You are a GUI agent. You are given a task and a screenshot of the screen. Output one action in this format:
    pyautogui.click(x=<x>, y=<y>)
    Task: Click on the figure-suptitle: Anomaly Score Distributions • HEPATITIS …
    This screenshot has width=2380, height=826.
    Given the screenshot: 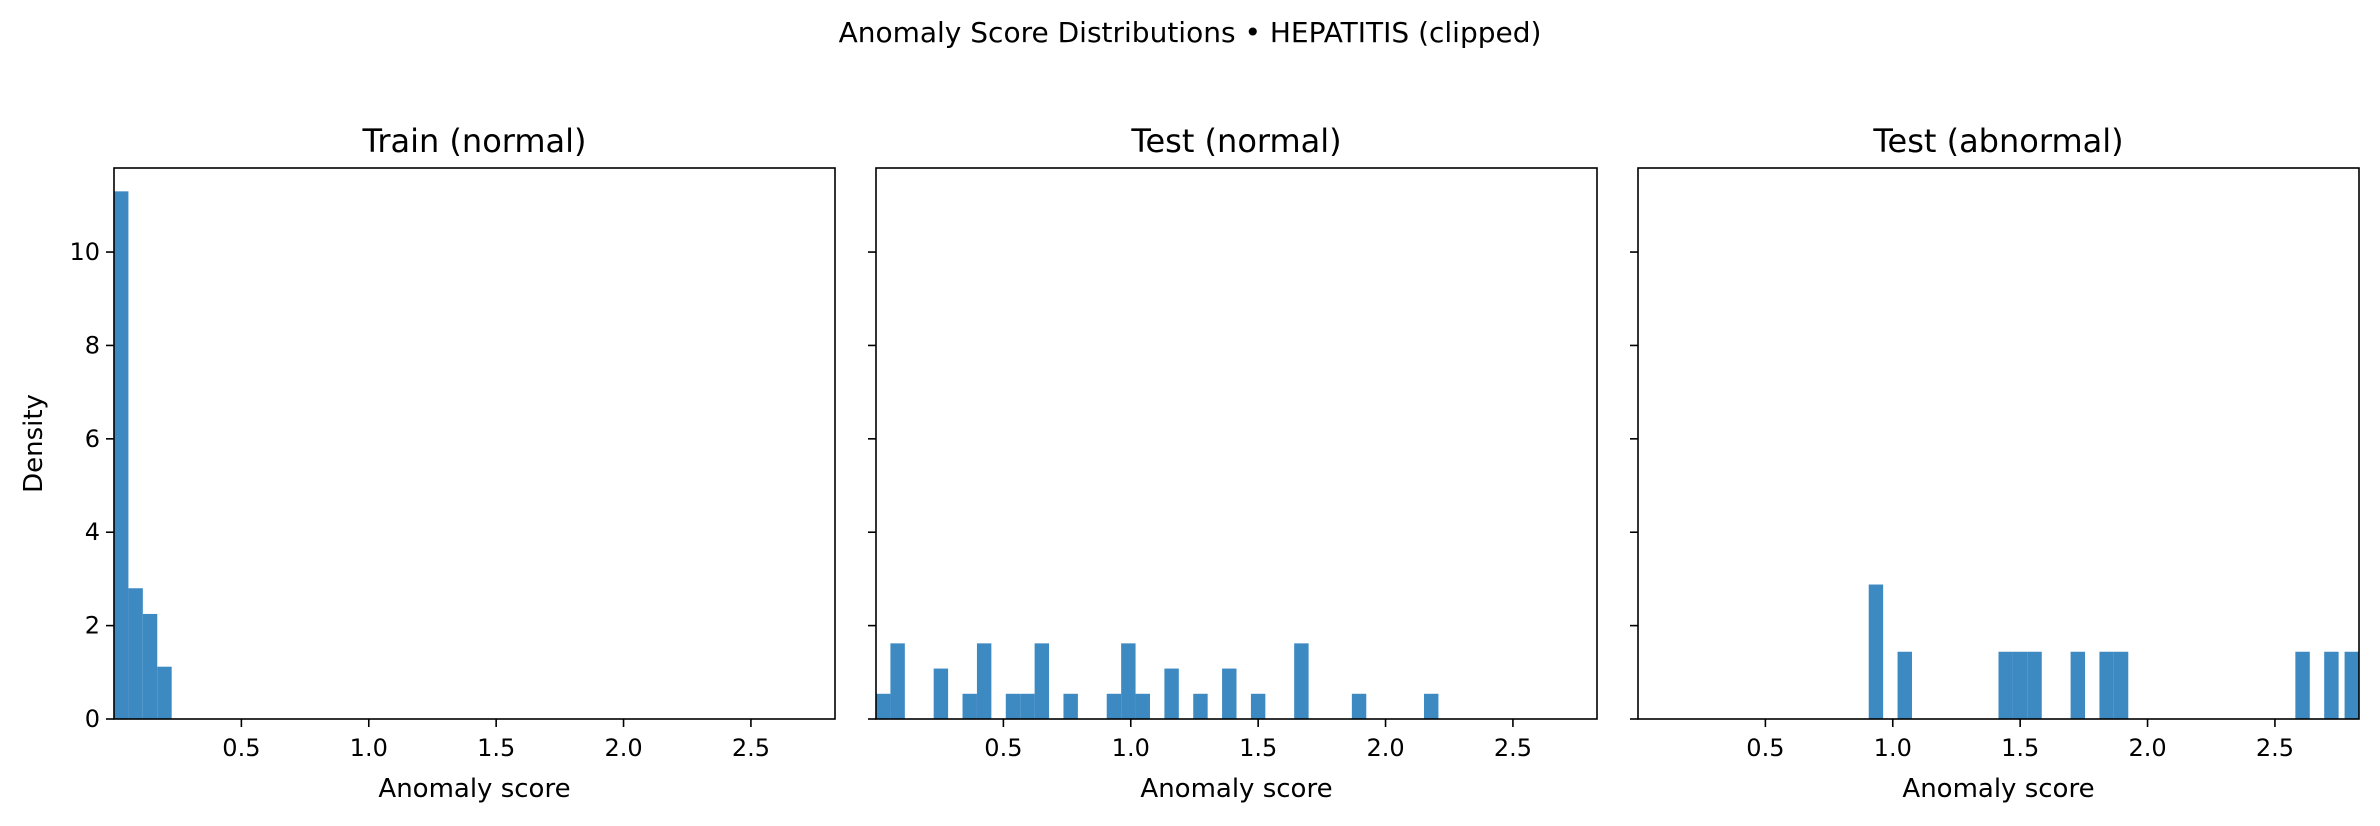 What is the action you would take?
    pyautogui.click(x=1190, y=32)
    